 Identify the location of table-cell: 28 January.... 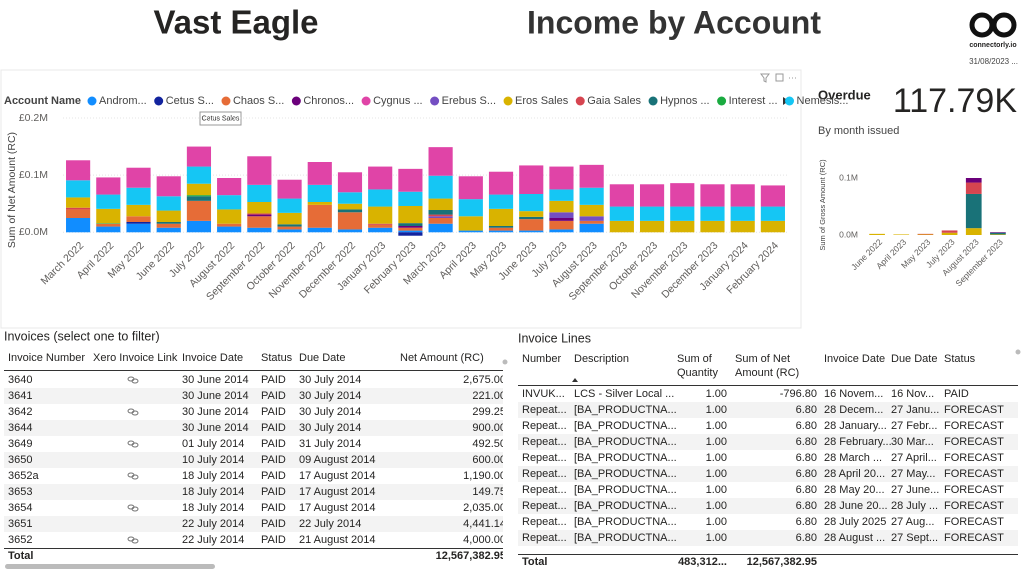
(855, 426).